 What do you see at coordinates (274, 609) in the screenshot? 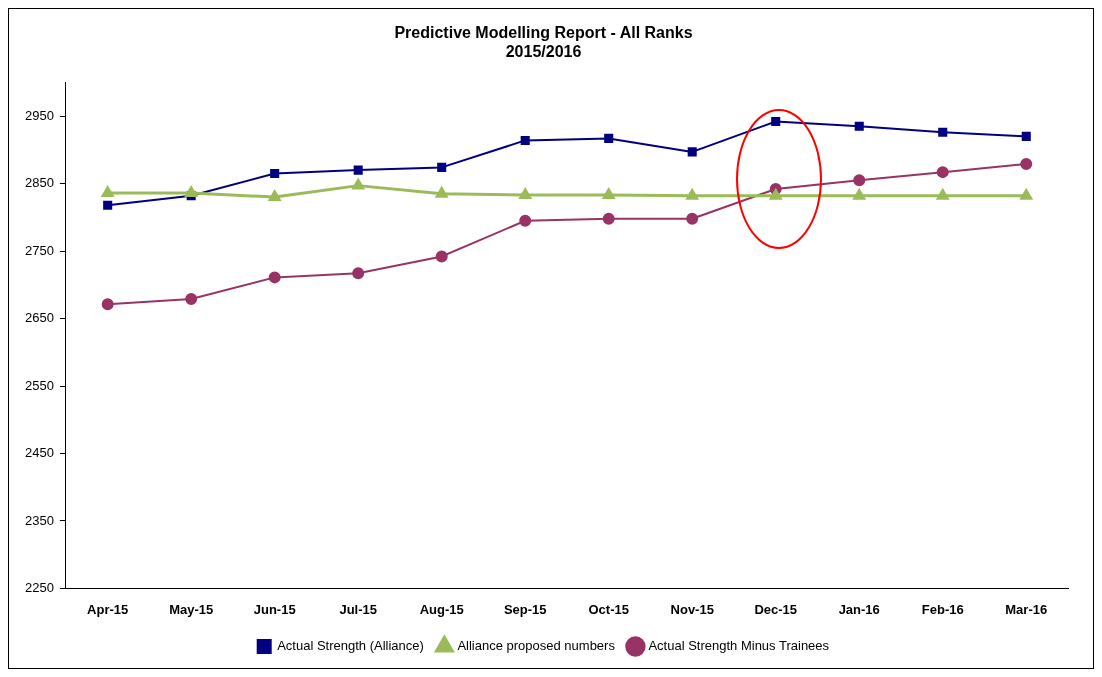
I see `x-tick-label: Jun-15` at bounding box center [274, 609].